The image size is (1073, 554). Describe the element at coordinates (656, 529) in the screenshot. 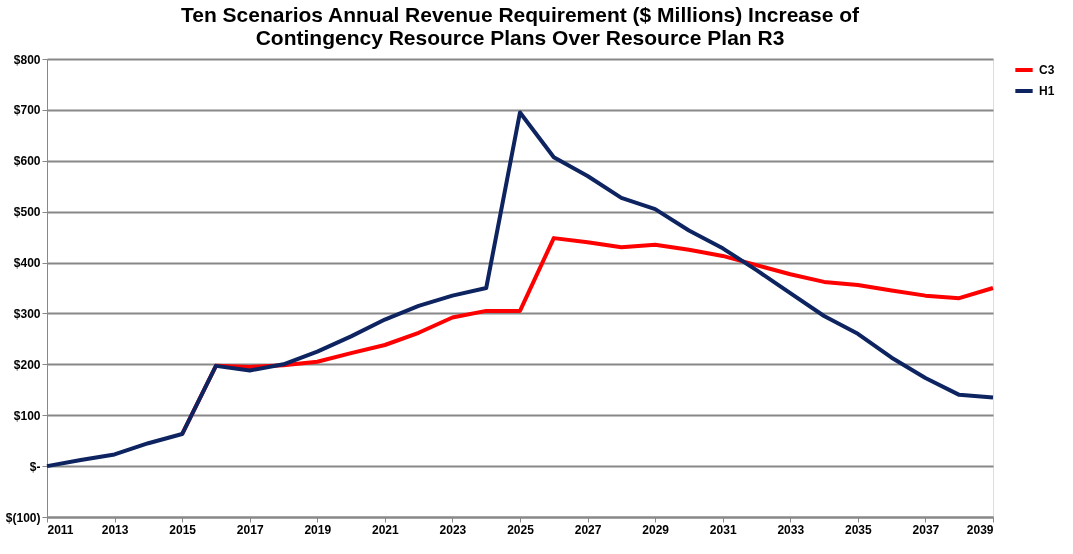

I see `x-tick-label: 2029` at that location.